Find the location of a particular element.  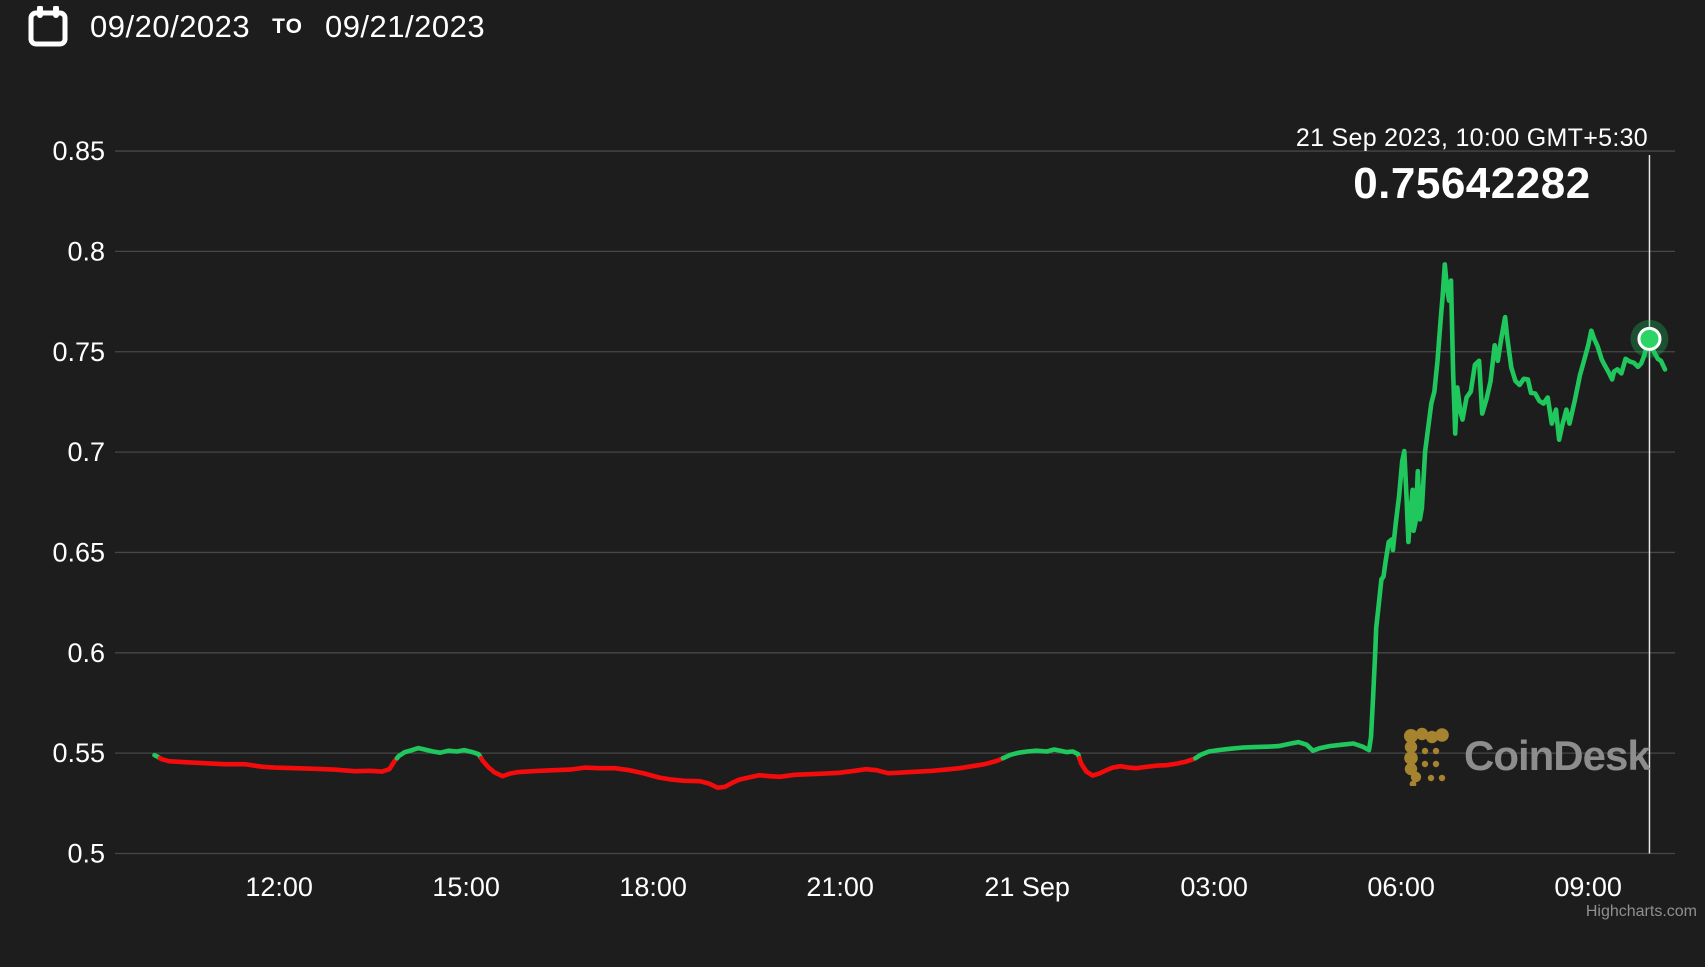

y-axis-label: 0.85 is located at coordinates (78, 151).